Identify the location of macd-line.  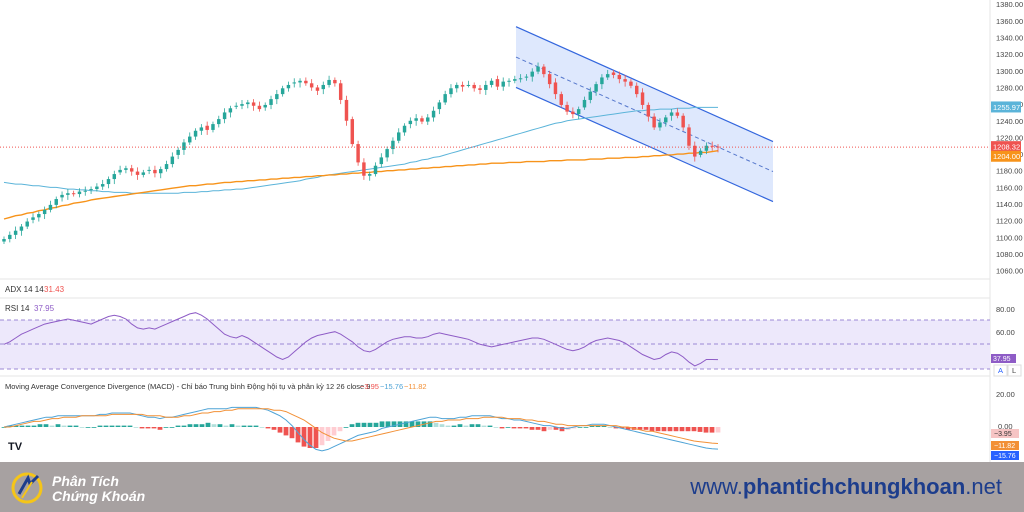
(361, 429).